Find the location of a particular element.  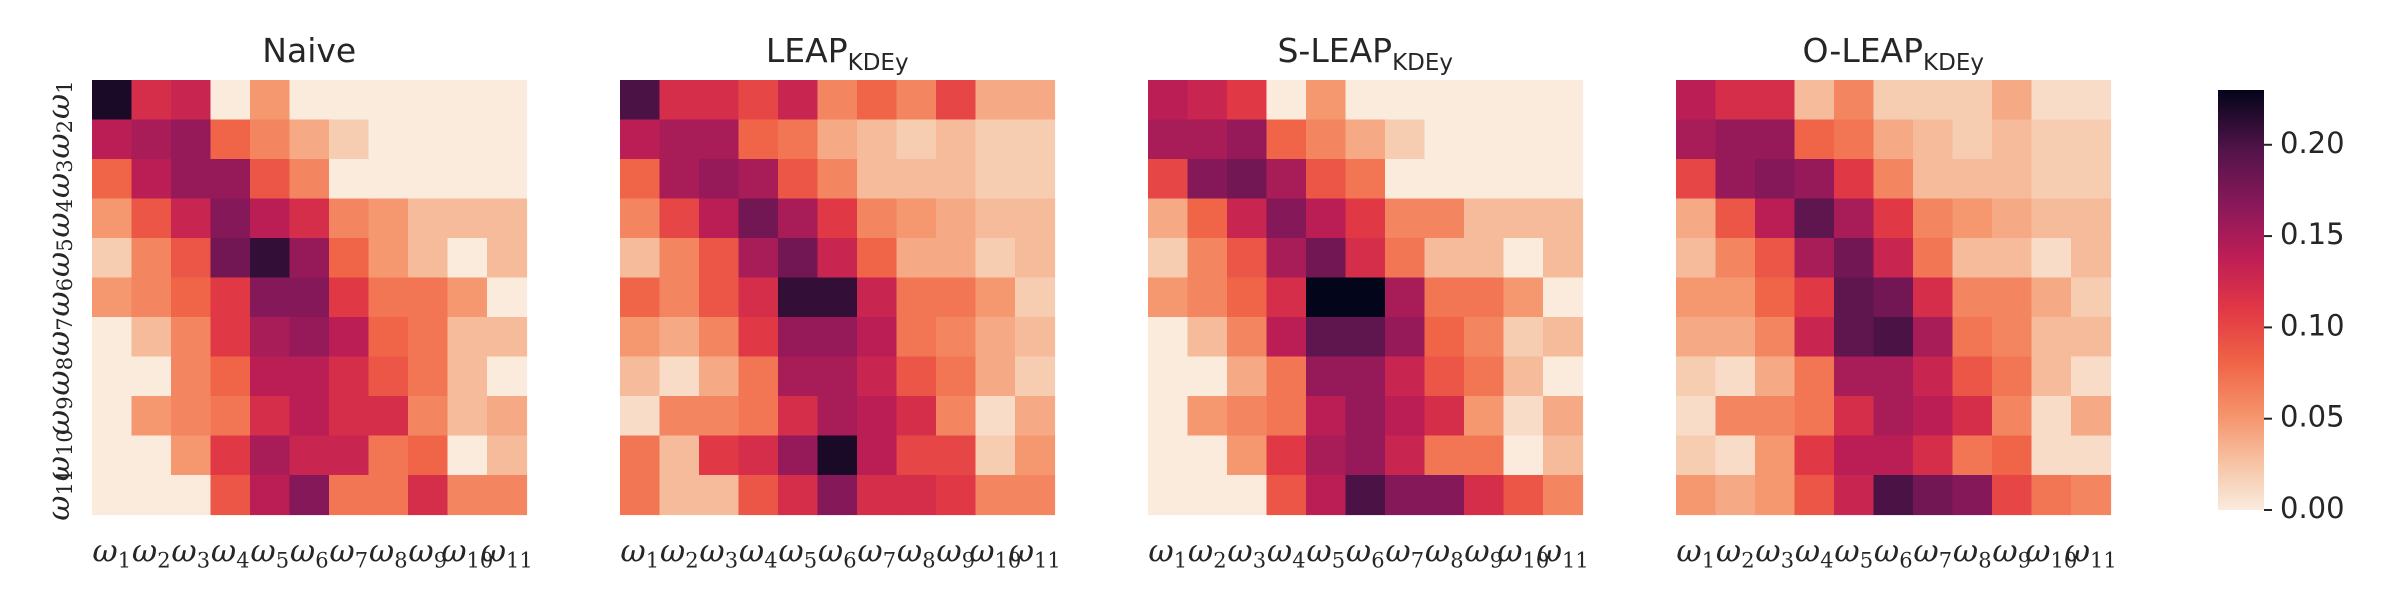

y-tick-label: ω8 is located at coordinates (59, 376).